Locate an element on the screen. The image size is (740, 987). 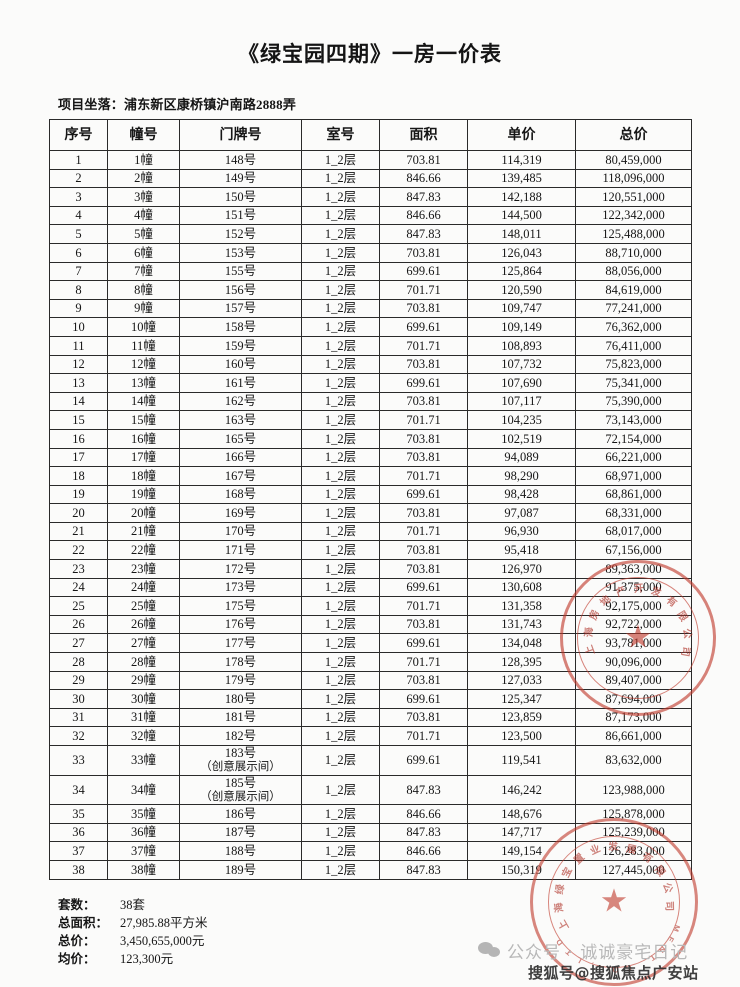
door-number-text: 186号 is located at coordinates (240, 813).